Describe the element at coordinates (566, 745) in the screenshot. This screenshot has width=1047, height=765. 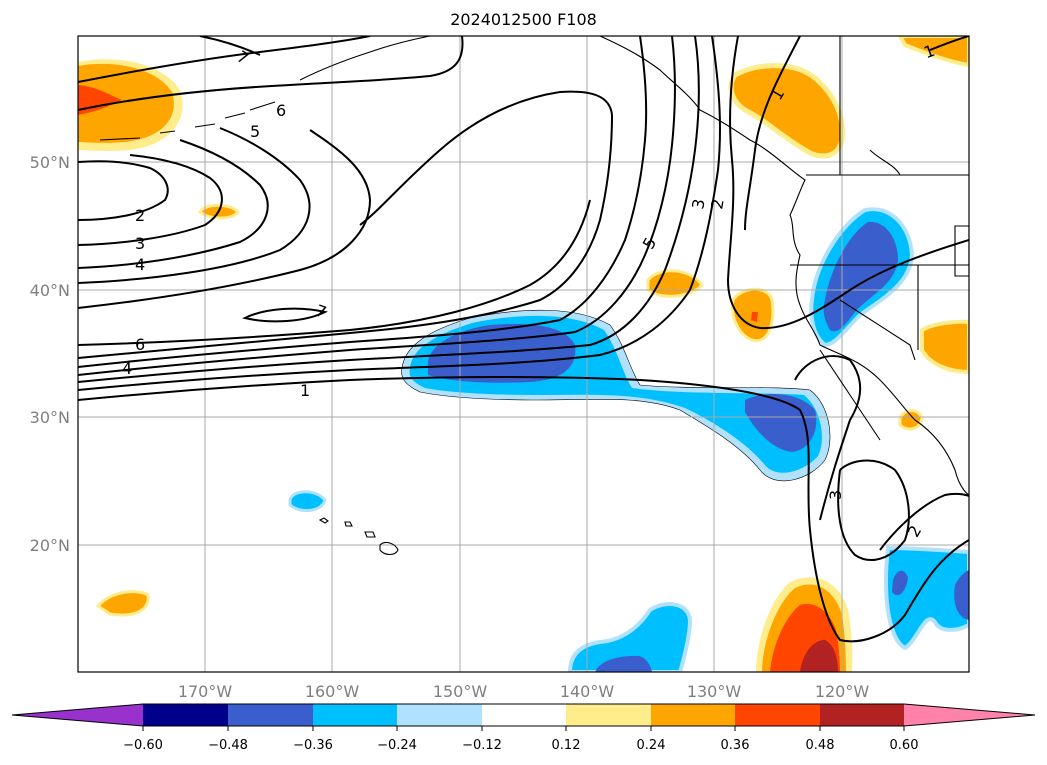
I see `colorbar-tick-label: 0.12` at that location.